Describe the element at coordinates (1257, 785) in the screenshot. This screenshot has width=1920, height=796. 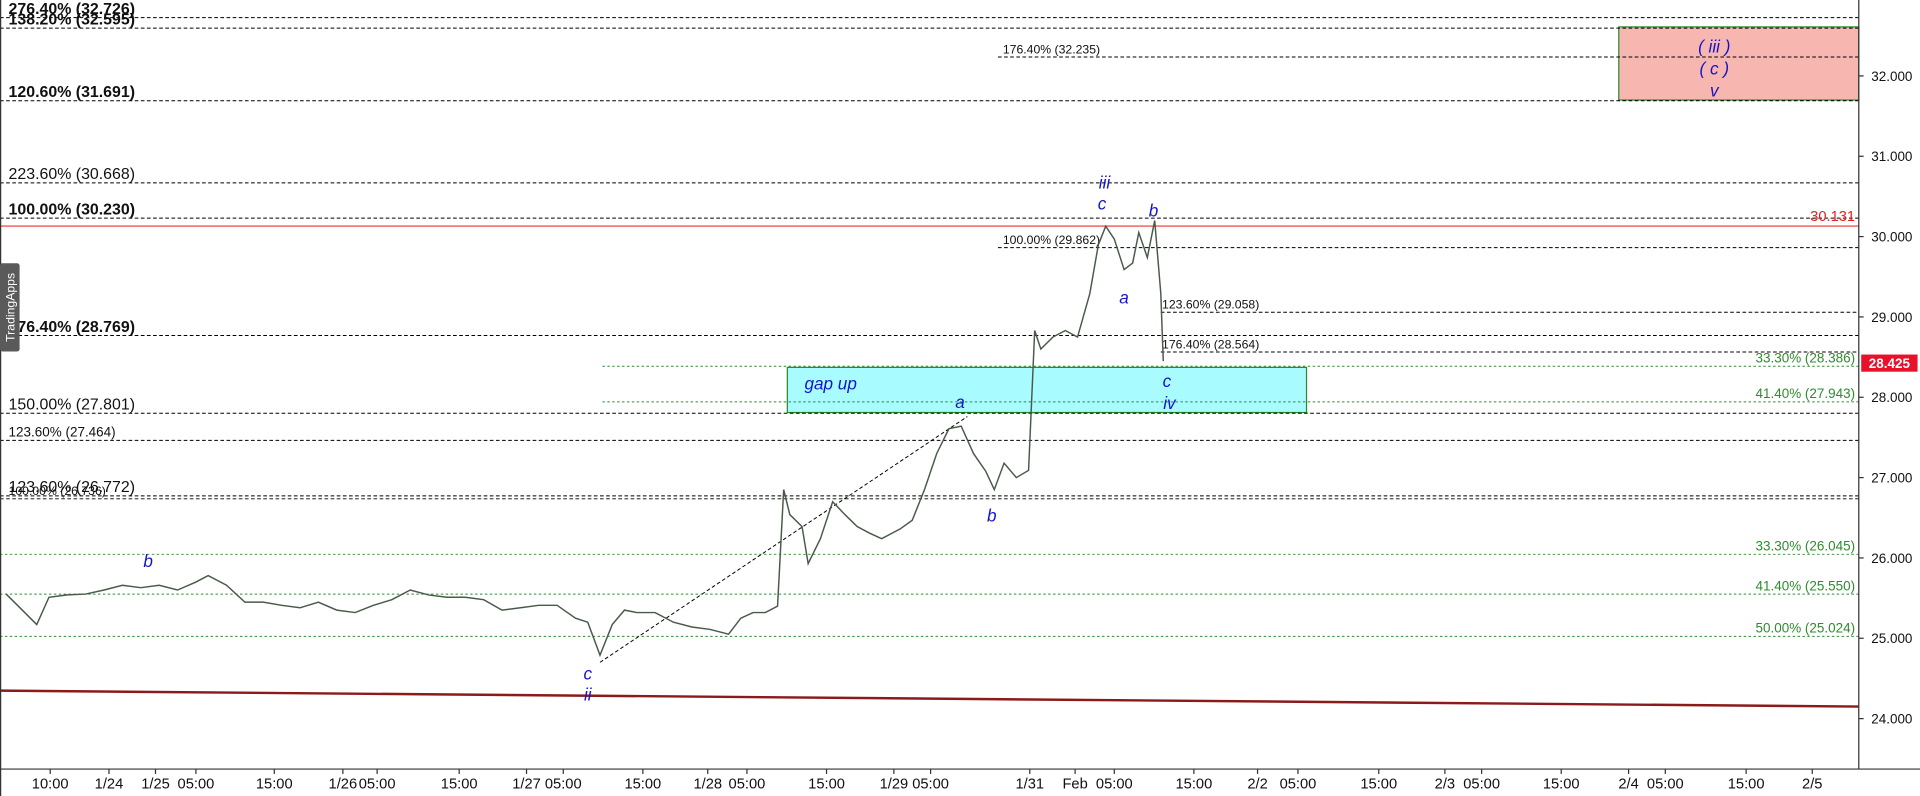
I see `x-tick-label: 2/2` at that location.